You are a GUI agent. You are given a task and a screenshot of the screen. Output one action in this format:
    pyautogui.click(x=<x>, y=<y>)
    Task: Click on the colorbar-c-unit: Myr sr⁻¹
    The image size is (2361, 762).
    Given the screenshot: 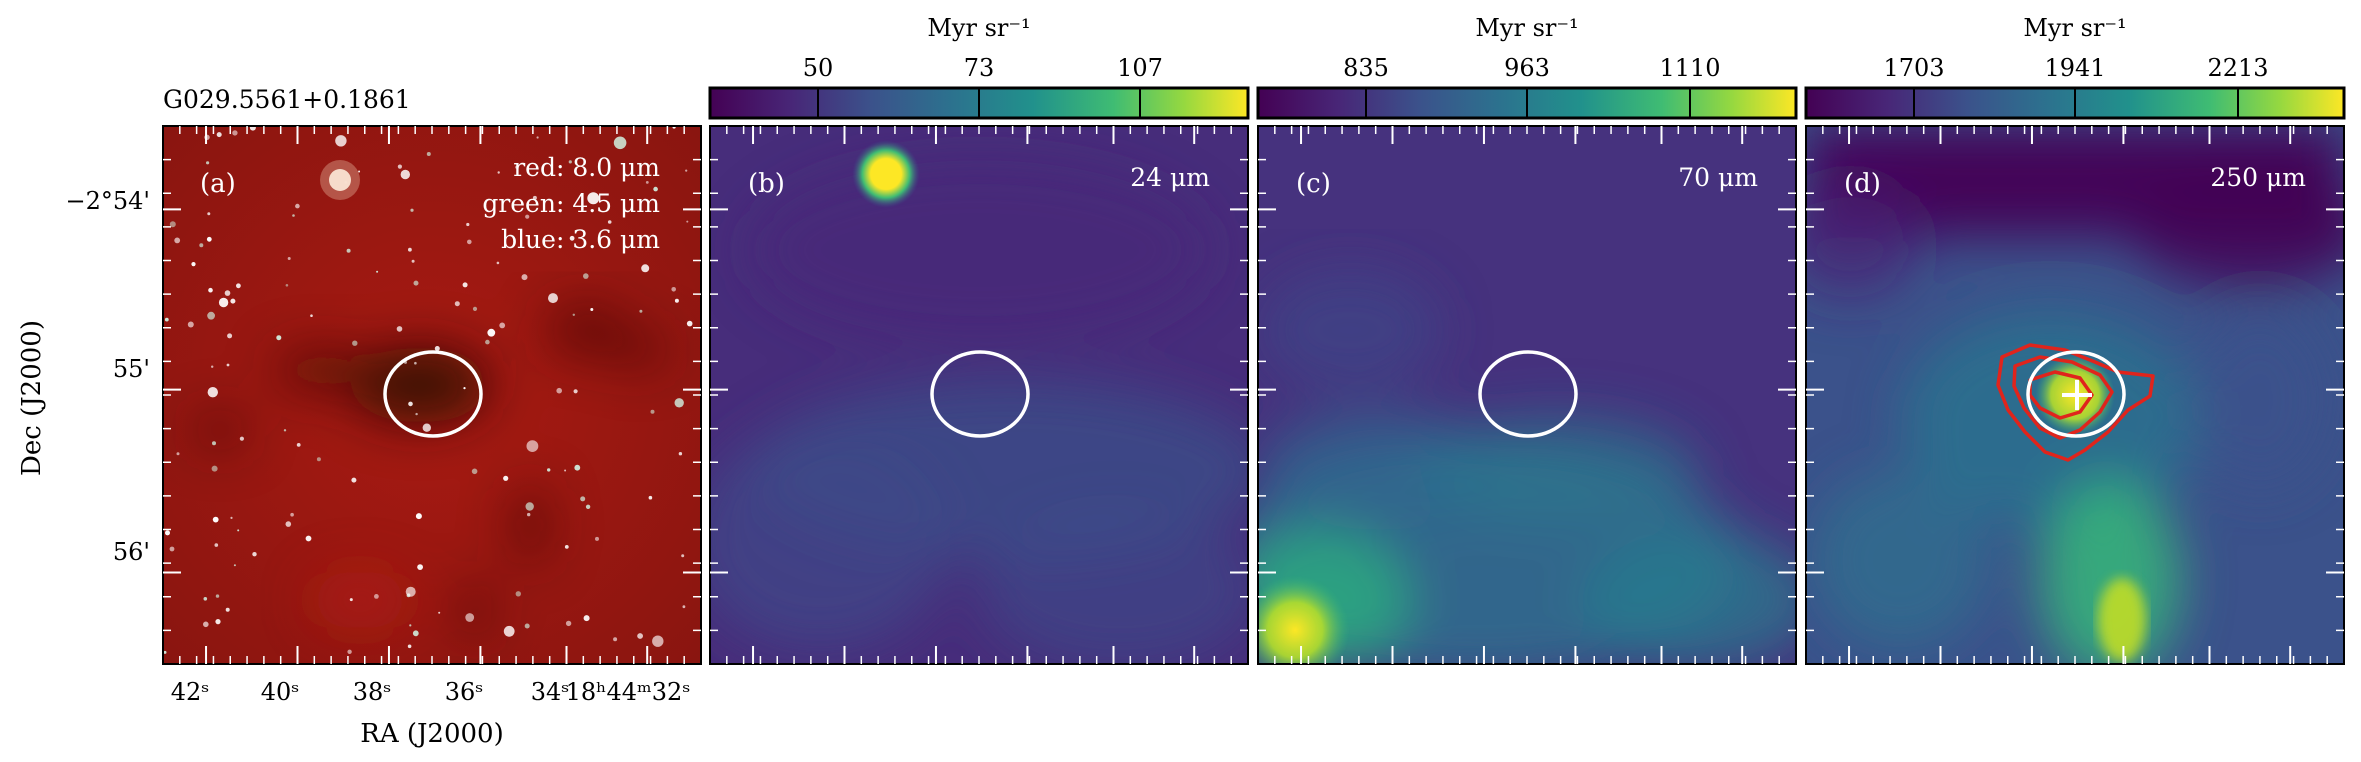 What is the action you would take?
    pyautogui.click(x=1526, y=28)
    